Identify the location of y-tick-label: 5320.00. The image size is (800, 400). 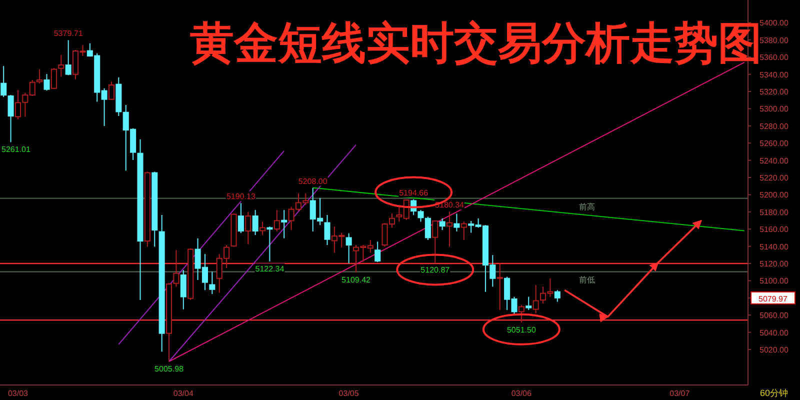
(775, 92).